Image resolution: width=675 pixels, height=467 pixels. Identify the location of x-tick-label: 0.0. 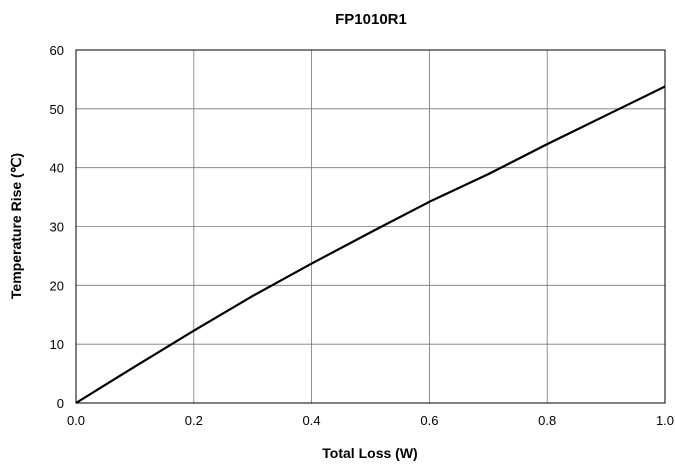
(76, 420).